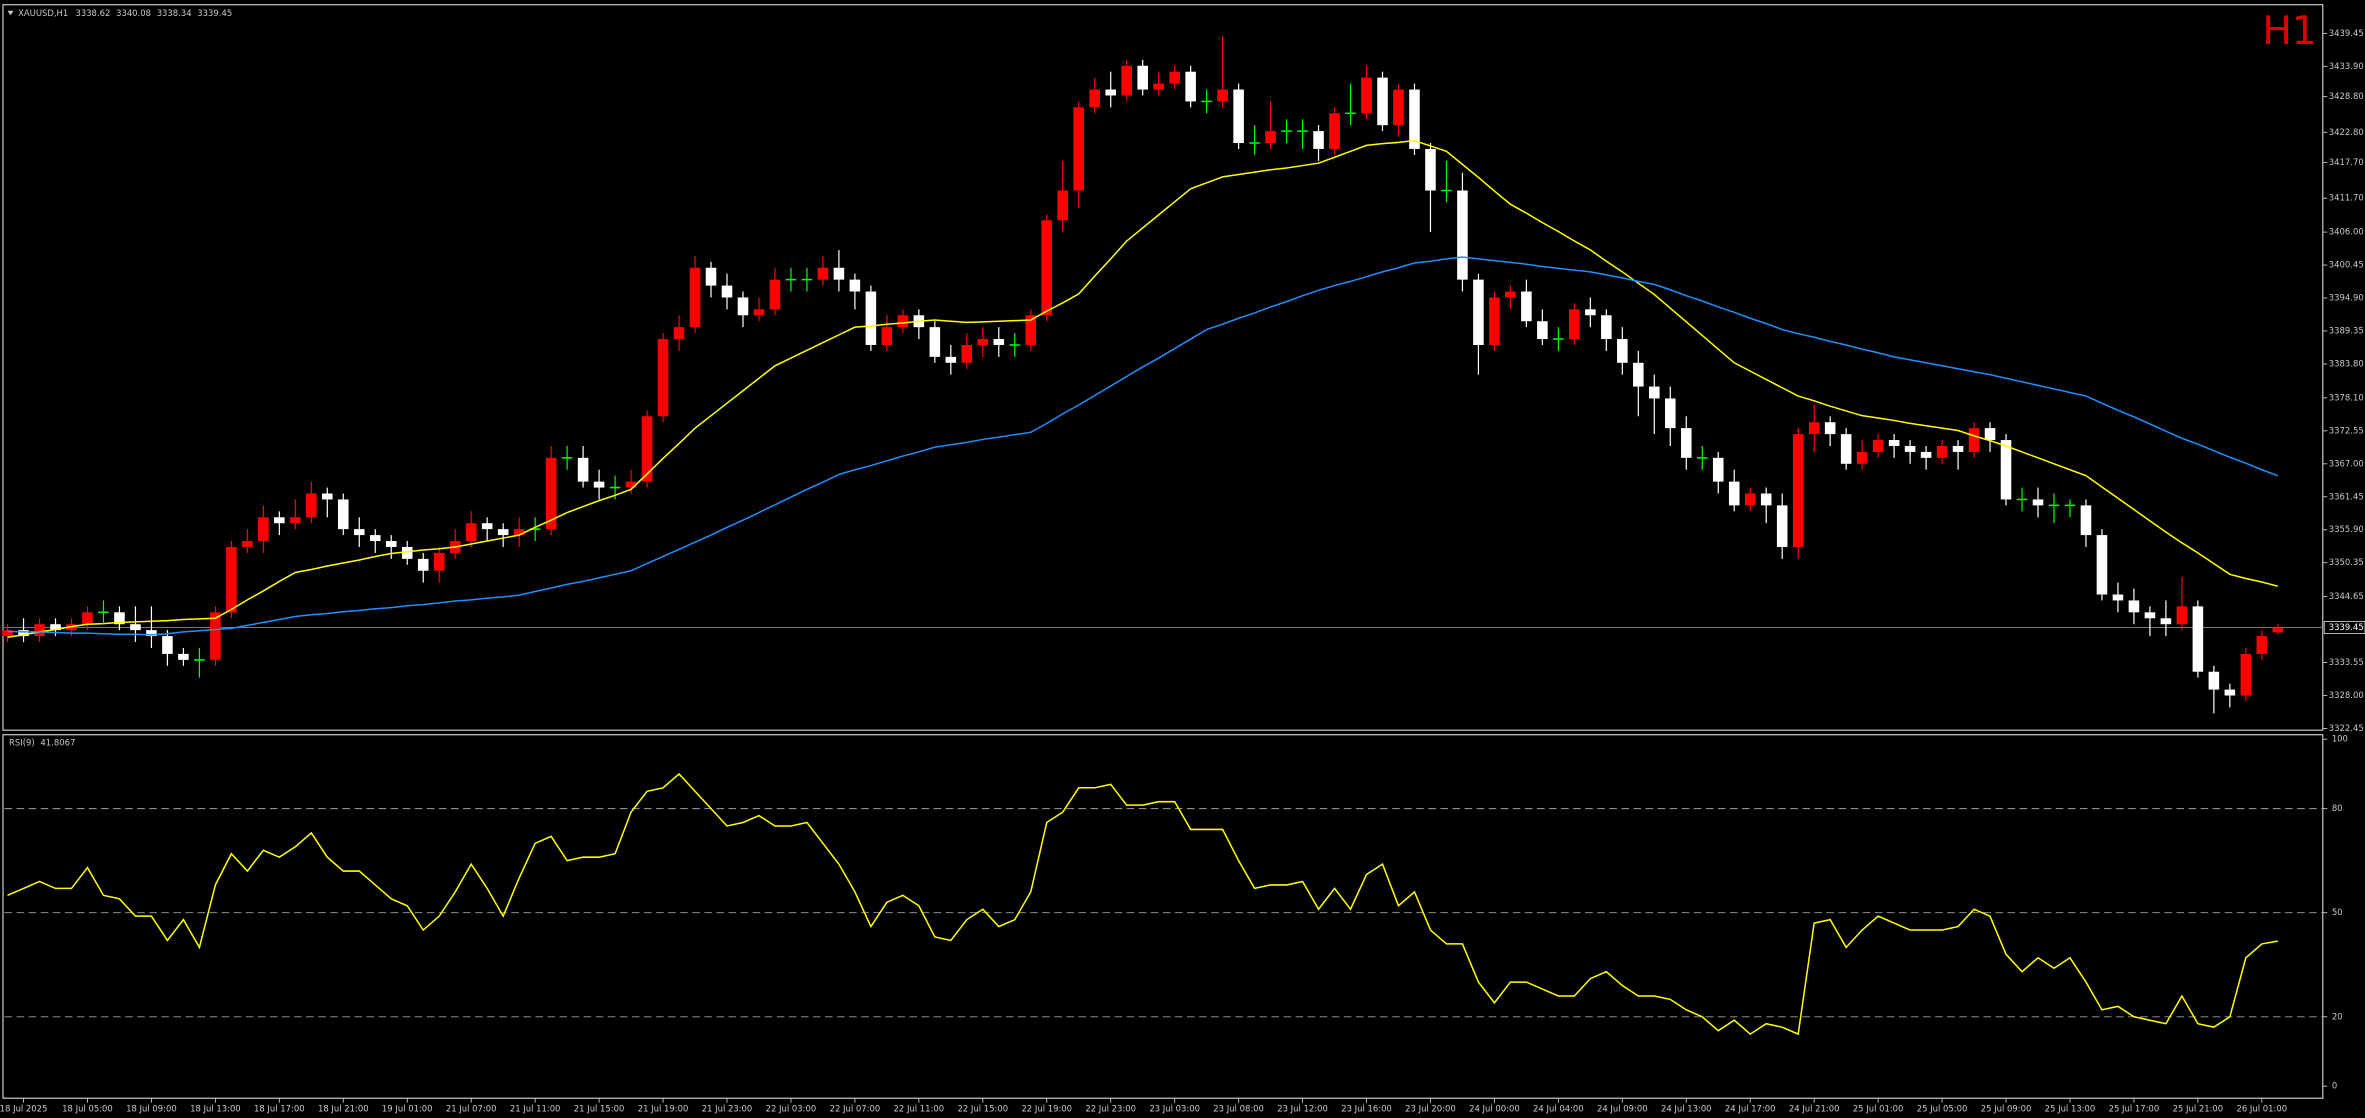 Image resolution: width=2365 pixels, height=1118 pixels. What do you see at coordinates (2070, 1108) in the screenshot?
I see `x-tick-label: 25 Jul 13:00` at bounding box center [2070, 1108].